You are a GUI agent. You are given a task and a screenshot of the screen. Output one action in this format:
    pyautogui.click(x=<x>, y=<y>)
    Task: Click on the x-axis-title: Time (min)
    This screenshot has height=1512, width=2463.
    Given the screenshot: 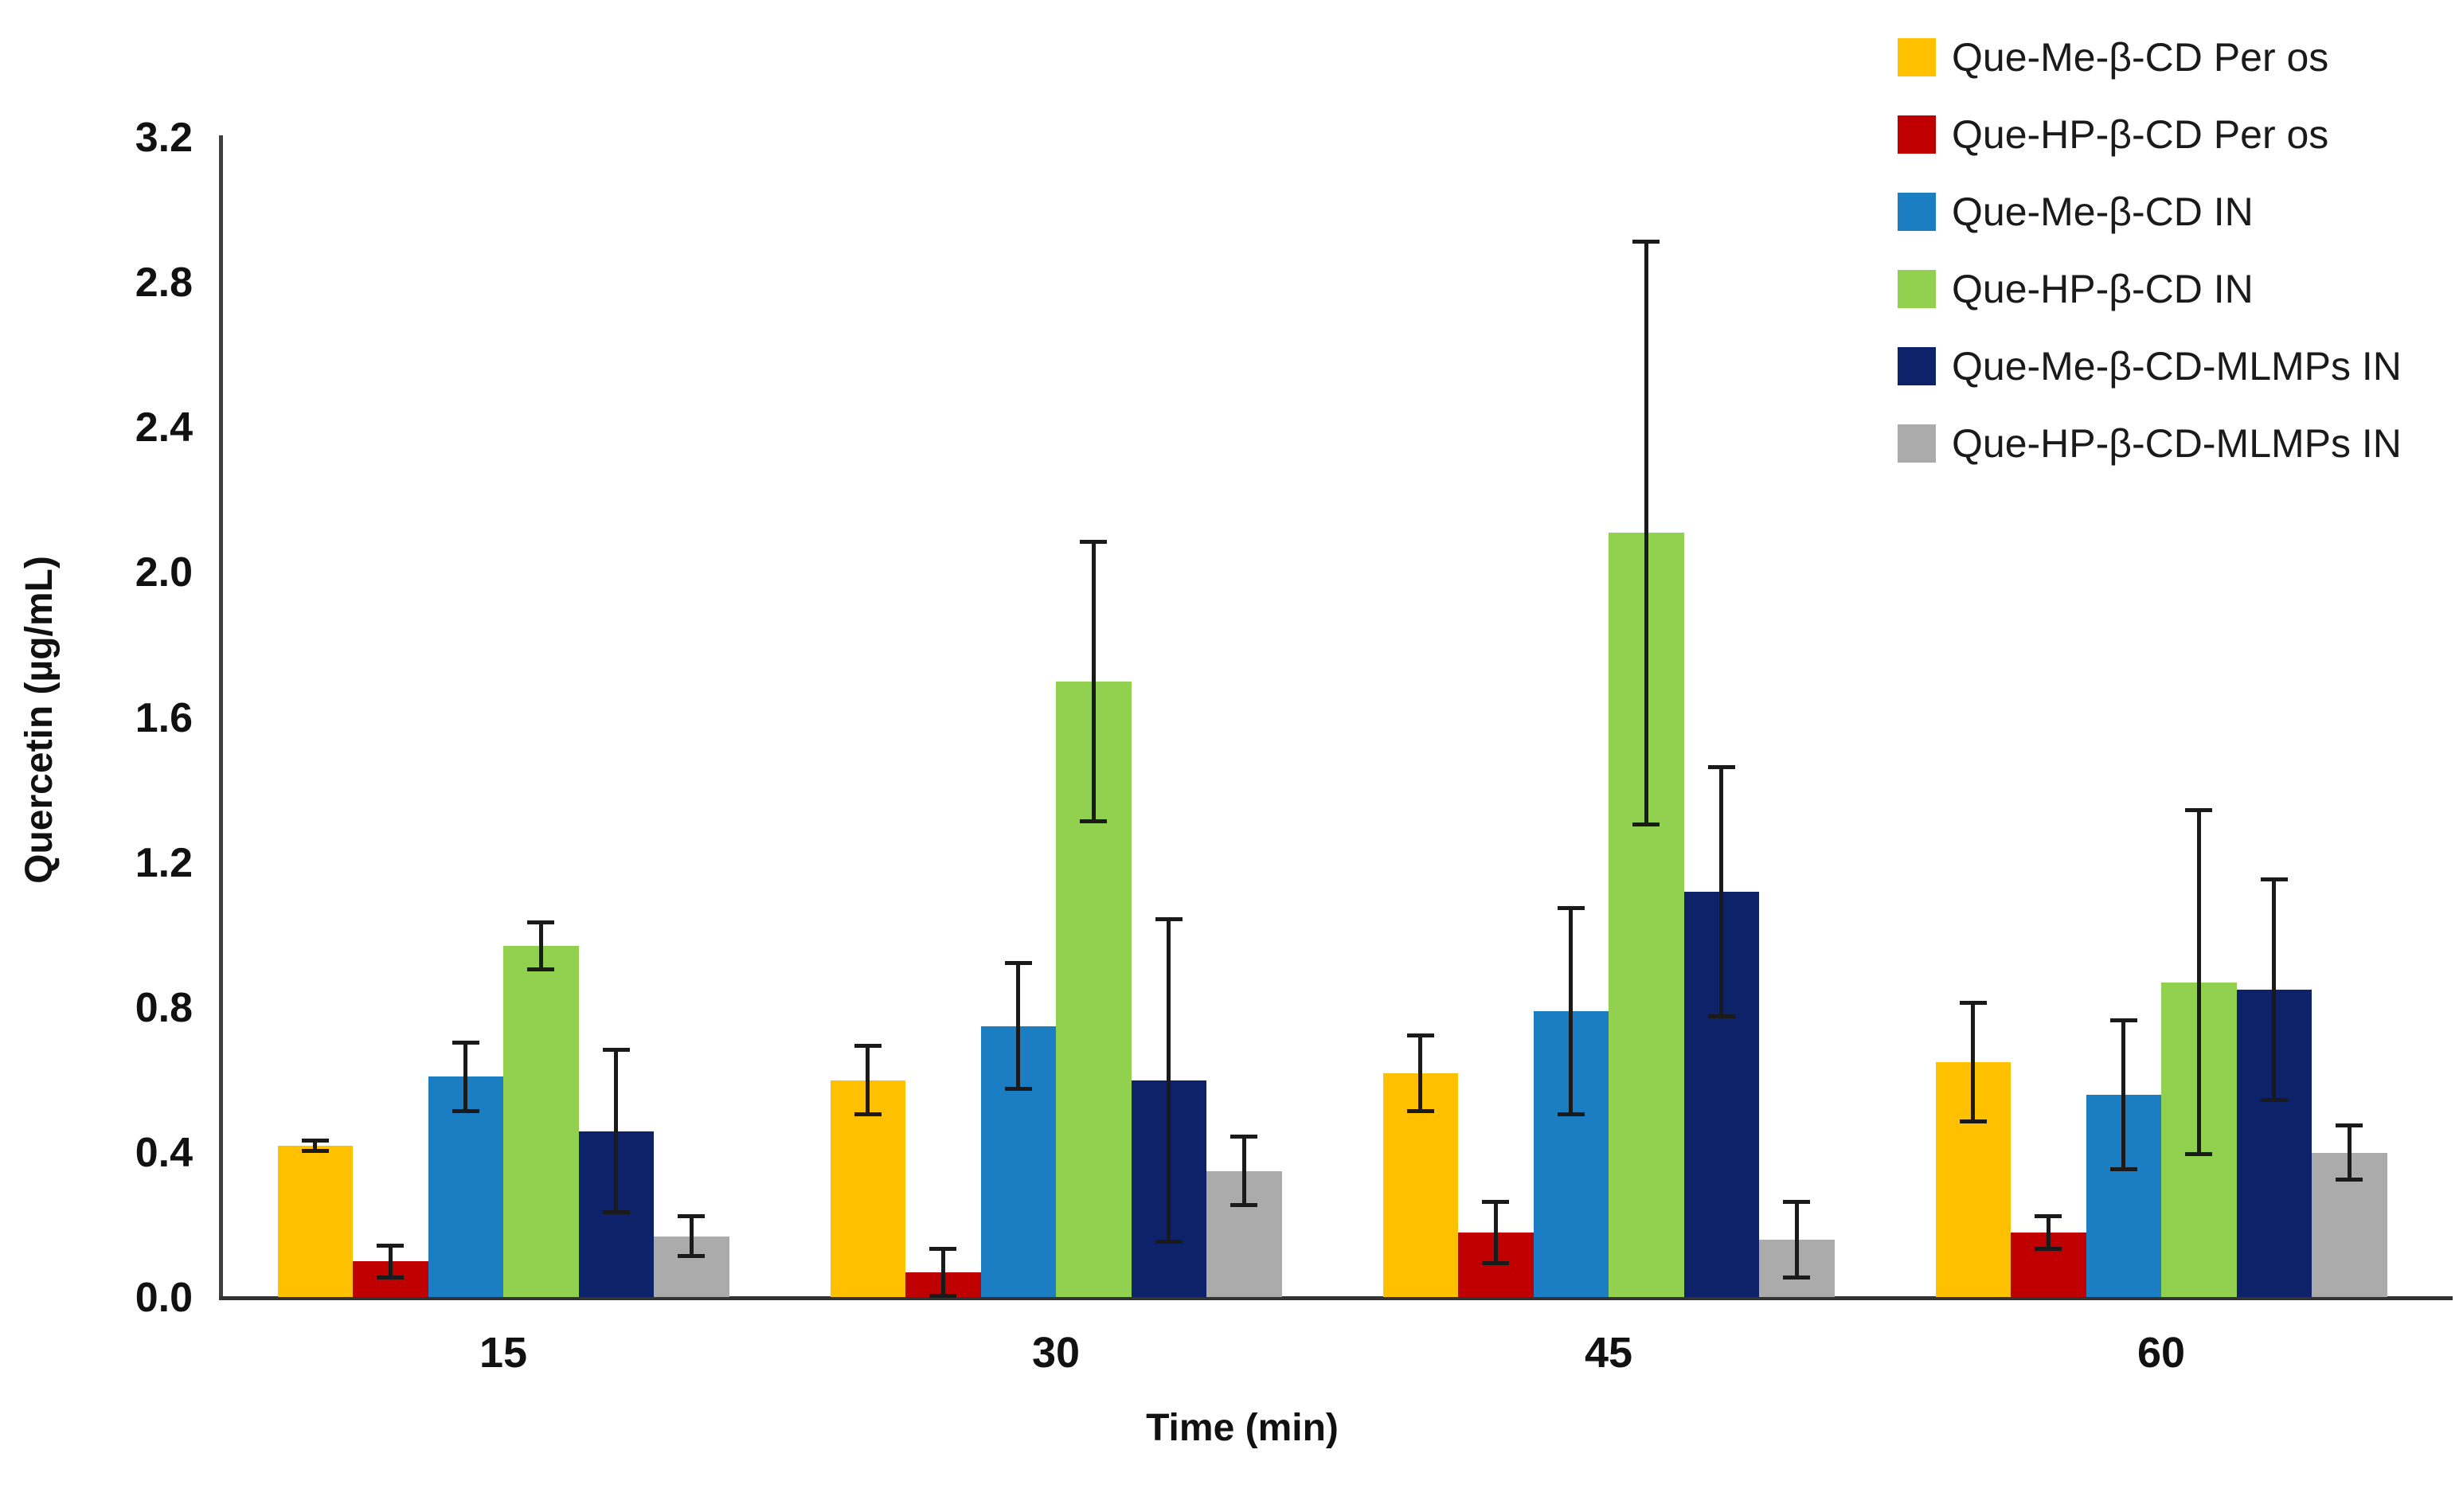 What is the action you would take?
    pyautogui.click(x=1242, y=1428)
    